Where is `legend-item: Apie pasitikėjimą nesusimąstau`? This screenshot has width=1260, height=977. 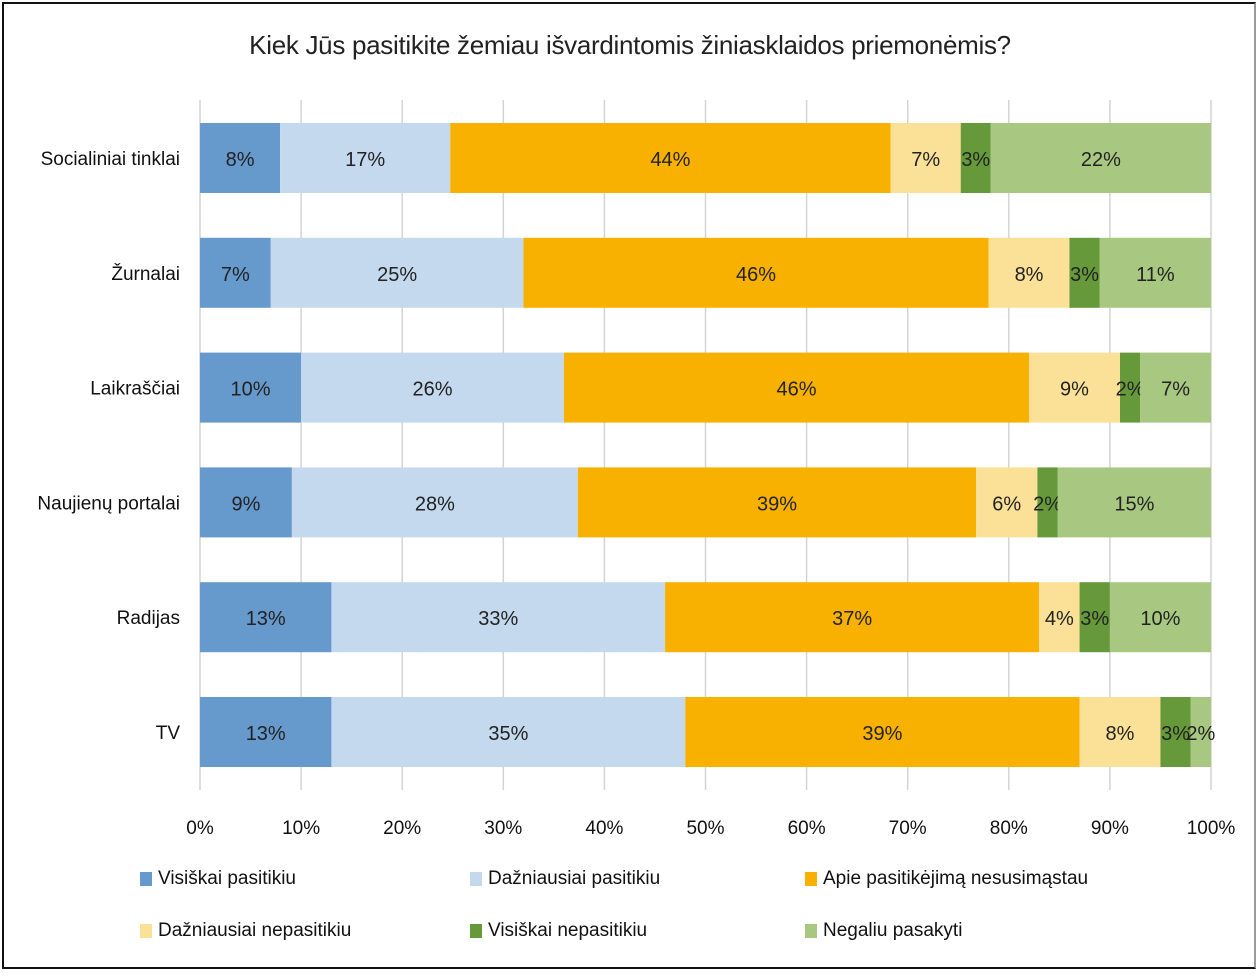
legend-item: Apie pasitikėjimą nesusimąstau is located at coordinates (946, 879).